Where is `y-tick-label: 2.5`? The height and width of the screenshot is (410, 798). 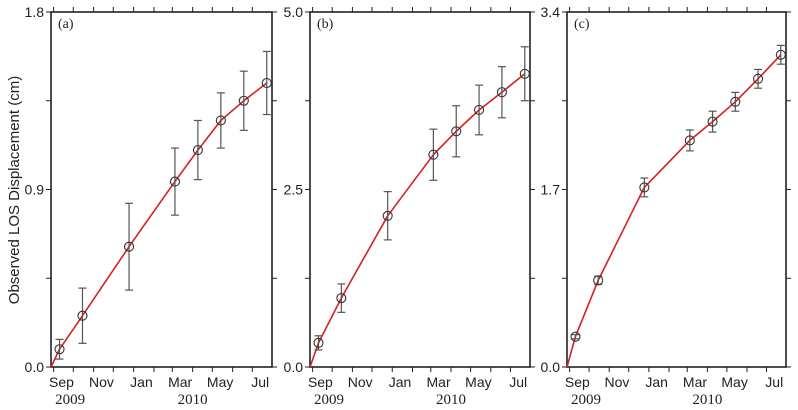 y-tick-label: 2.5 is located at coordinates (294, 190).